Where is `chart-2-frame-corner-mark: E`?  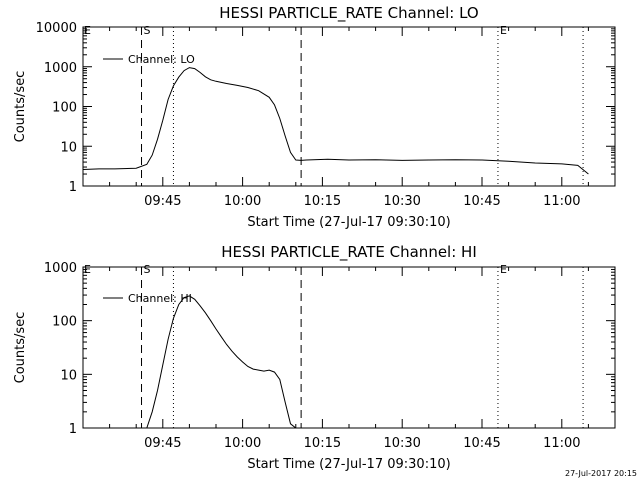 chart-2-frame-corner-mark: E is located at coordinates (87, 269).